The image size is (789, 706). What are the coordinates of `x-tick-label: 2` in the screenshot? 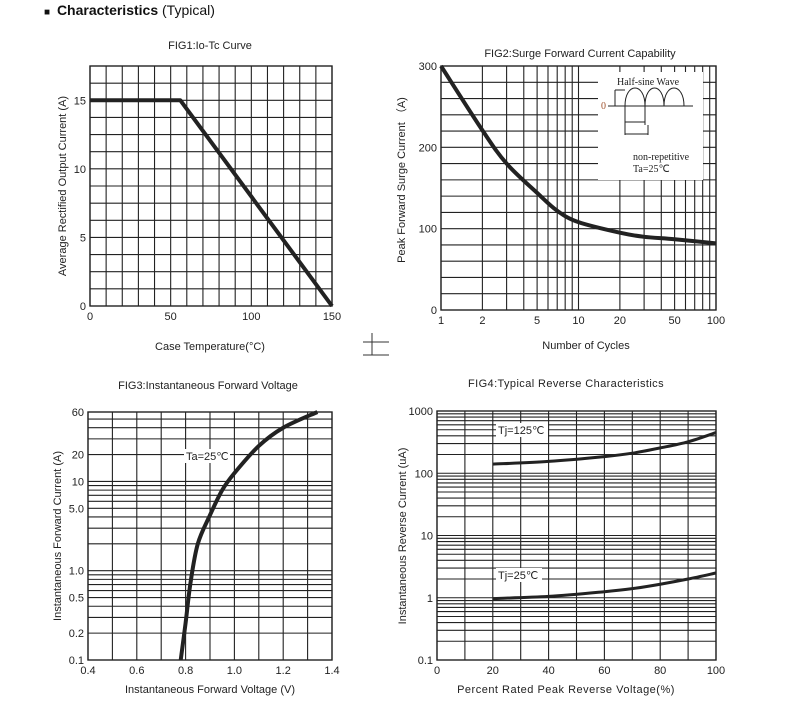 It's located at (482, 321).